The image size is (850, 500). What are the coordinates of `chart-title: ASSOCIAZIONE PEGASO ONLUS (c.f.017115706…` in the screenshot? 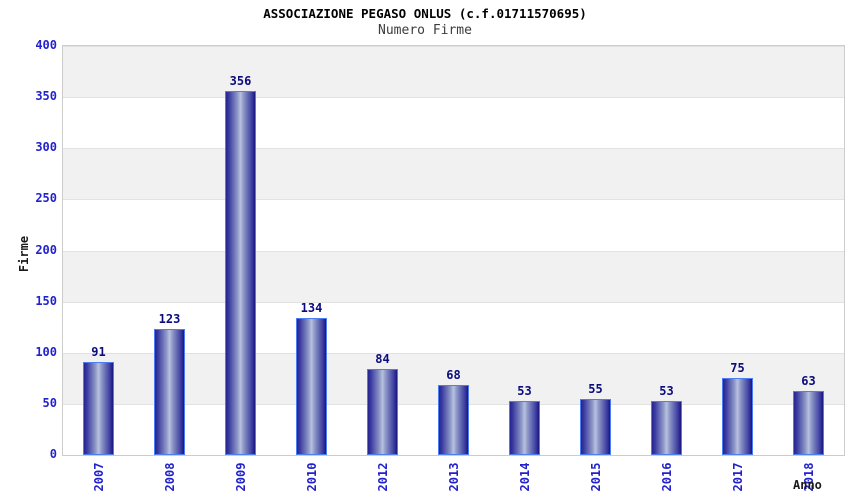 It's located at (425, 13).